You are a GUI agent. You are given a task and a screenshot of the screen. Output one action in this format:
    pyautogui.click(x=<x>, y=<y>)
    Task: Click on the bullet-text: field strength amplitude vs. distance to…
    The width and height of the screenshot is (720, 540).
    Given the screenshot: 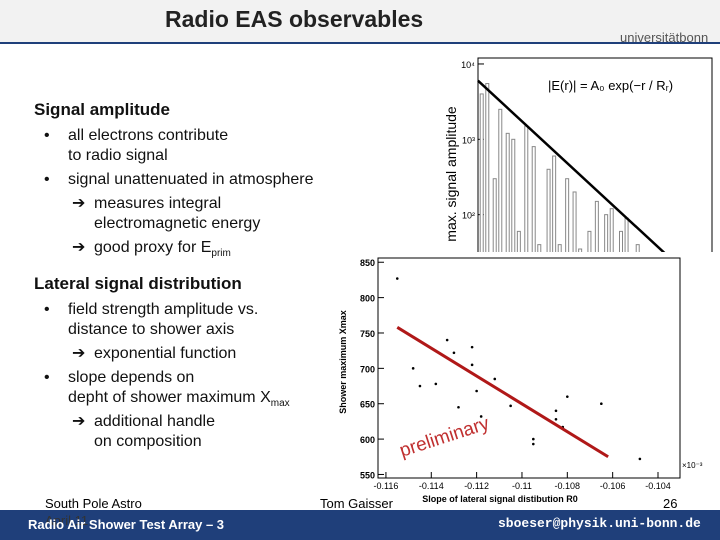 What is the action you would take?
    pyautogui.click(x=163, y=319)
    